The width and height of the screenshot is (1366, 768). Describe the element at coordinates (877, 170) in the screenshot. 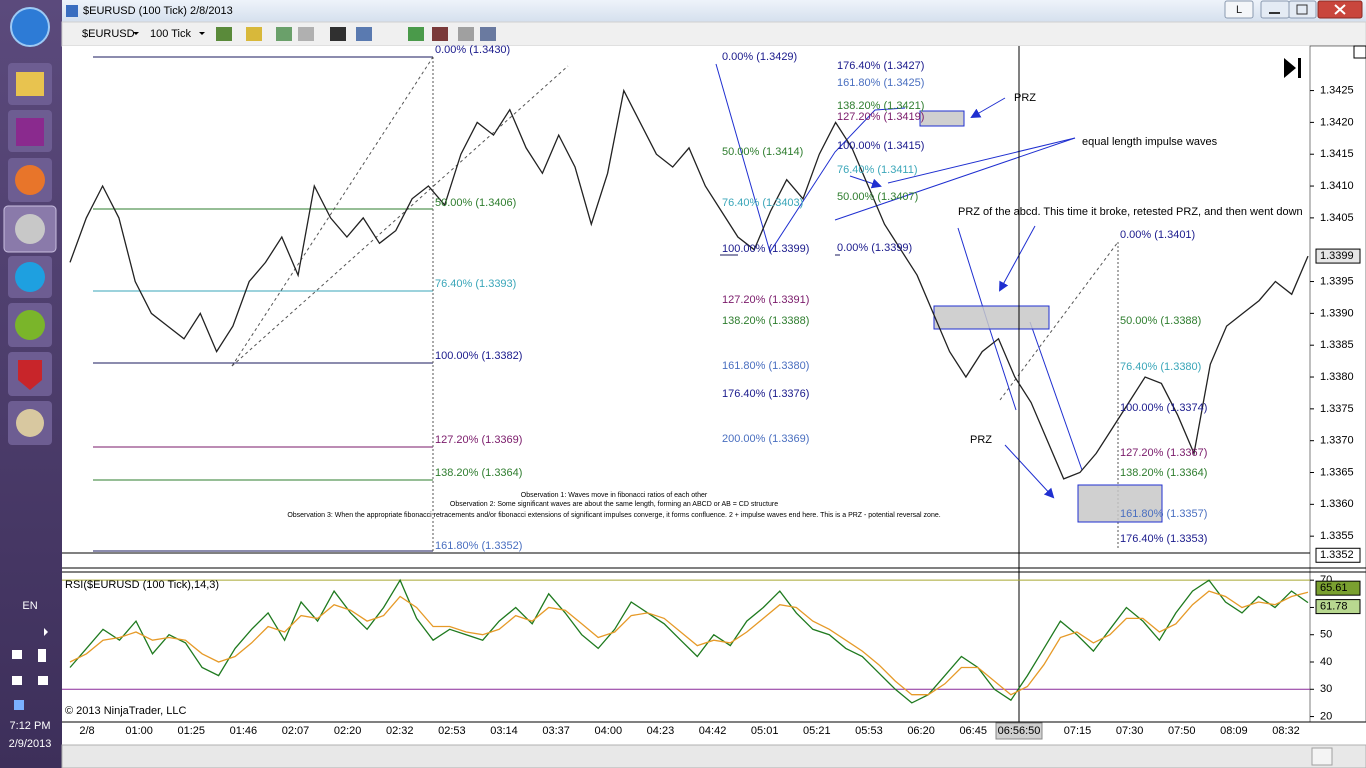

I see `fib-label: 76.40% (1.3411)` at that location.